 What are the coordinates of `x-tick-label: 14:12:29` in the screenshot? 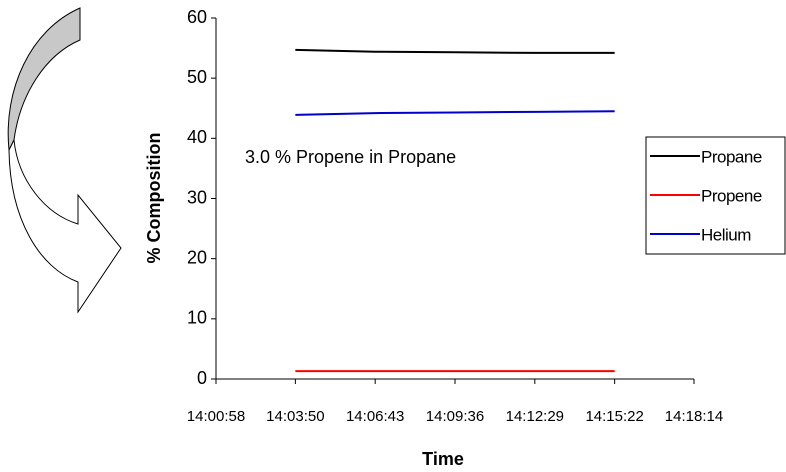 It's located at (535, 416).